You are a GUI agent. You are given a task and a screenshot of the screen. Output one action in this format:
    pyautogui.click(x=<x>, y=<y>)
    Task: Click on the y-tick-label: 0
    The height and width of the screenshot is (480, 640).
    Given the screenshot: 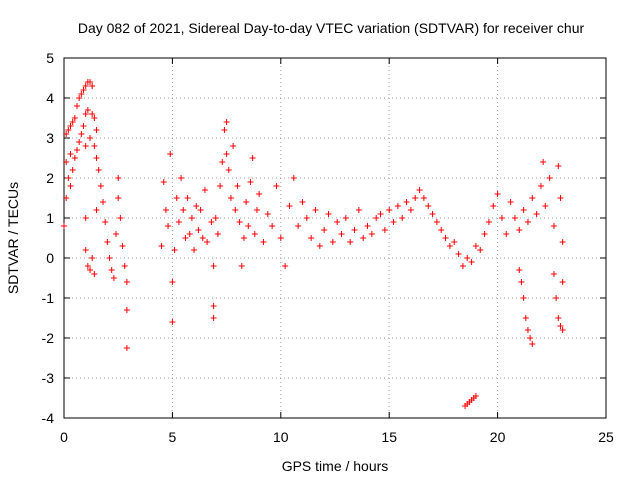 What is the action you would take?
    pyautogui.click(x=50, y=258)
    